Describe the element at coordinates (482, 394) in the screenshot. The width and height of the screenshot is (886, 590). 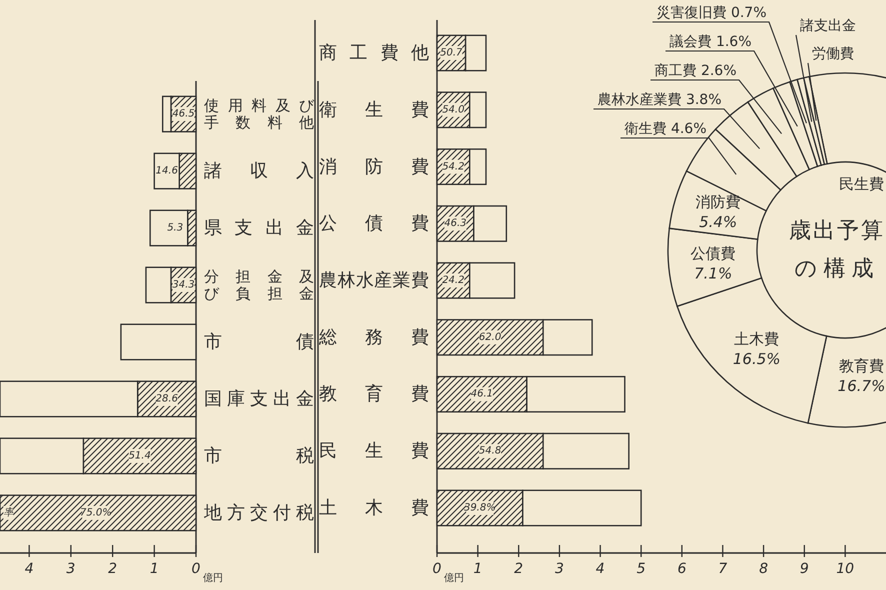
I see `annotation: 46.1` at that location.